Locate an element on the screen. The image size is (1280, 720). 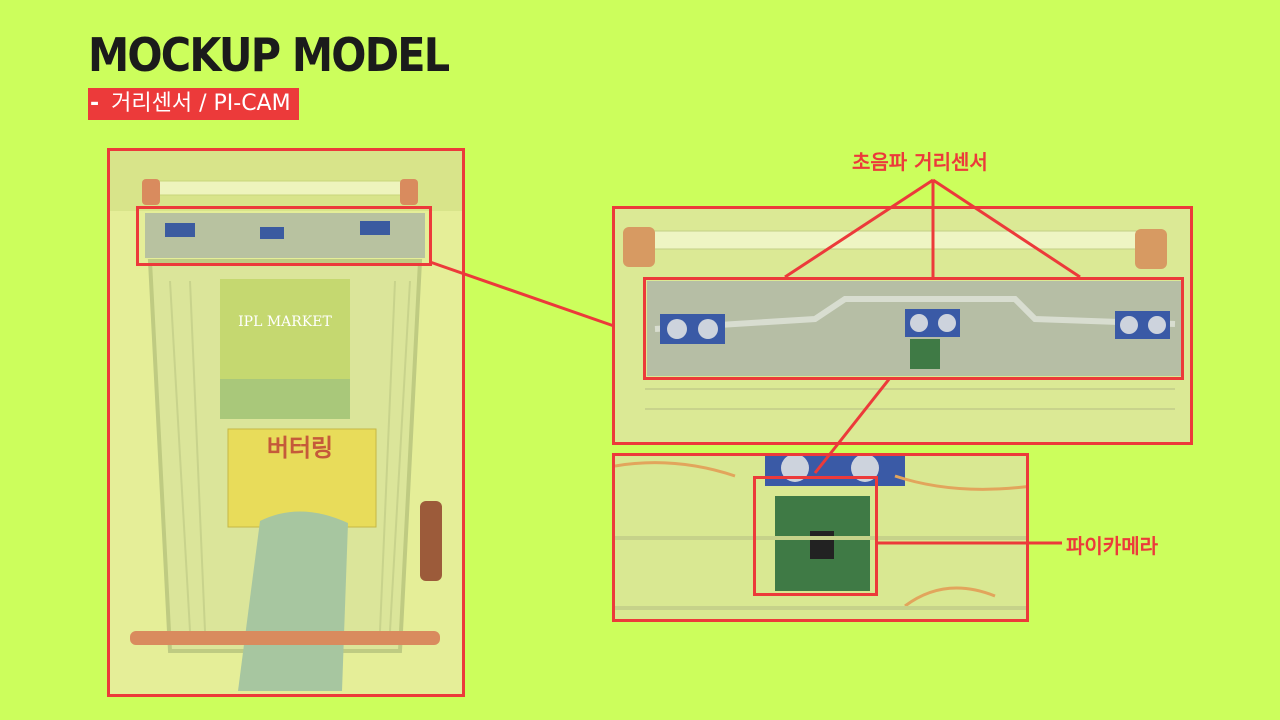
sensor-highlight-box is located at coordinates (284, 236).